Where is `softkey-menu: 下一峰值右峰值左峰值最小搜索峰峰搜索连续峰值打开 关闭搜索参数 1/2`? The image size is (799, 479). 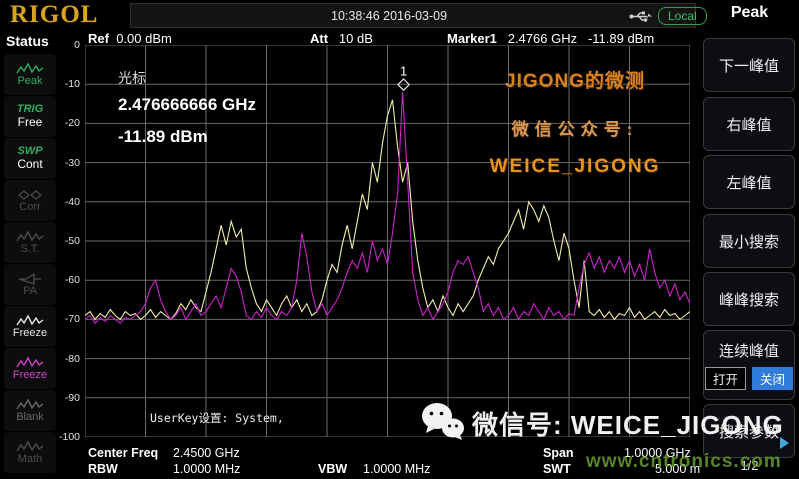 softkey-menu: 下一峰值右峰值左峰值最小搜索峰峰搜索连续峰值打开 关闭搜索参数 1/2 is located at coordinates (749, 254).